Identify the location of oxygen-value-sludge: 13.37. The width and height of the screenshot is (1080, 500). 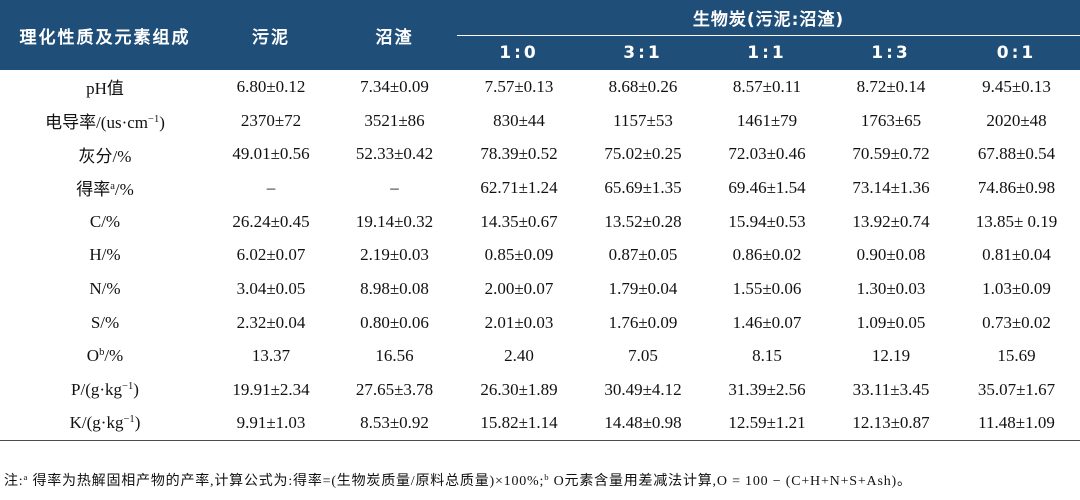
(271, 356).